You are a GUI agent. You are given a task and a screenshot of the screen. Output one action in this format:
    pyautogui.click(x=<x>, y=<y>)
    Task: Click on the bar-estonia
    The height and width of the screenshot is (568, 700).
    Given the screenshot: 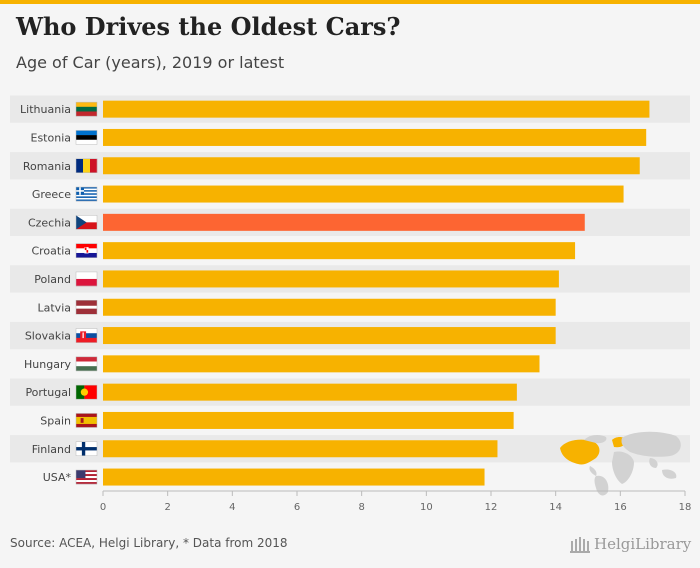 What is the action you would take?
    pyautogui.click(x=375, y=137)
    